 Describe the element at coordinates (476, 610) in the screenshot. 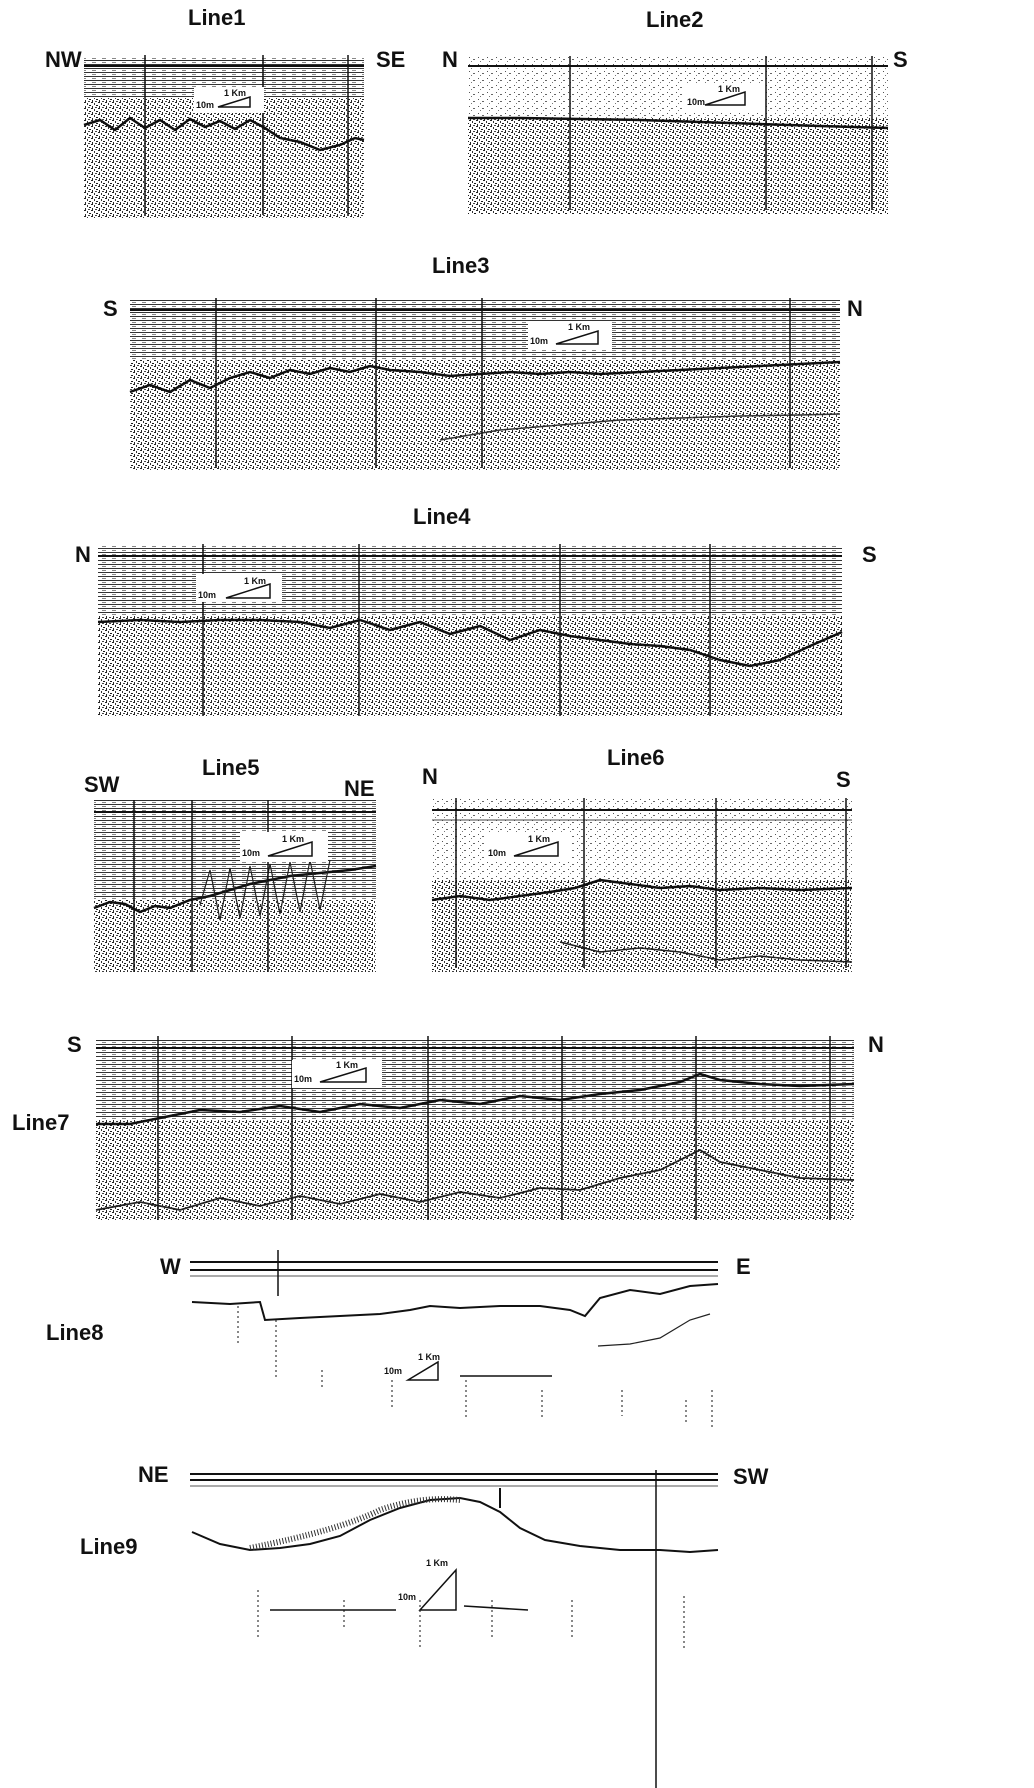

I see `panel-line4: Line4 N S 1 Km 10m` at that location.